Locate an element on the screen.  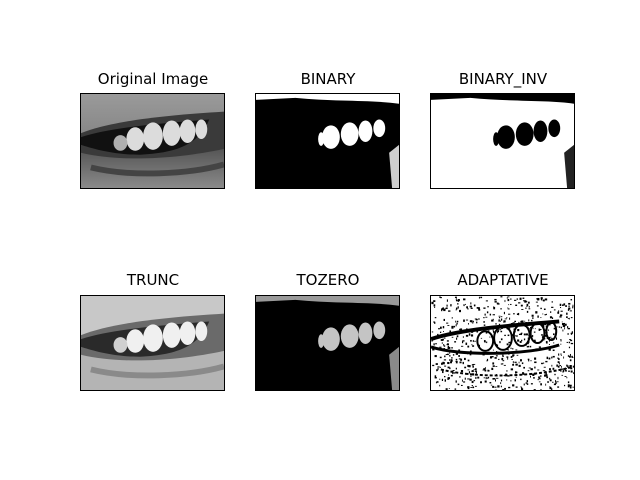
panel-title-binary-inv: BINARY_INV is located at coordinates (503, 79).